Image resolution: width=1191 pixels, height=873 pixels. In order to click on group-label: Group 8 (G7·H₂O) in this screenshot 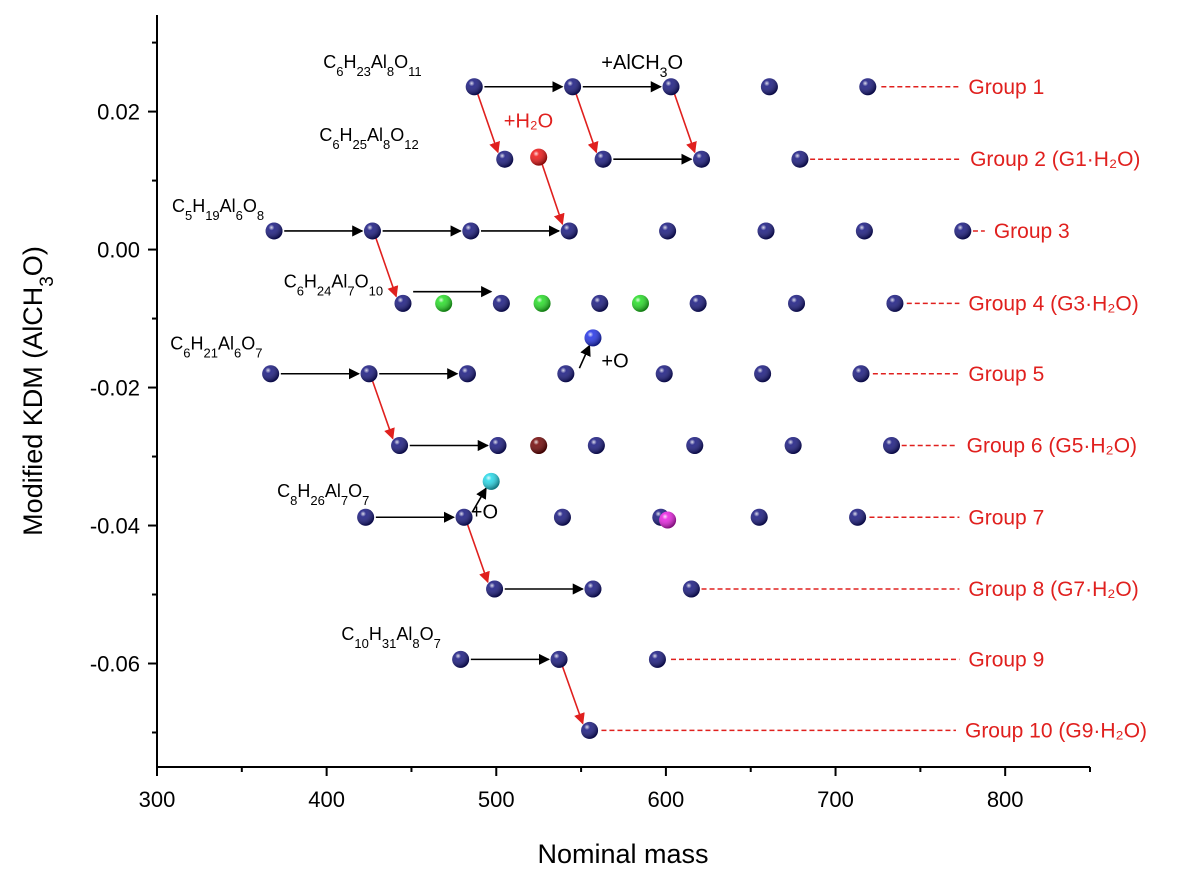, I will do `click(1053, 589)`.